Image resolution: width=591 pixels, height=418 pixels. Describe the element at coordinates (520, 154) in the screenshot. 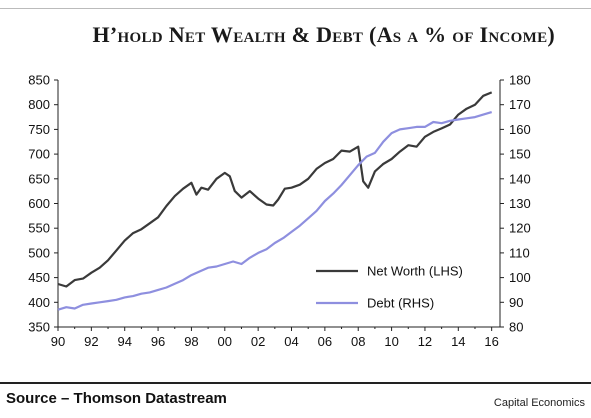

I see `right-tick-label: 150` at that location.